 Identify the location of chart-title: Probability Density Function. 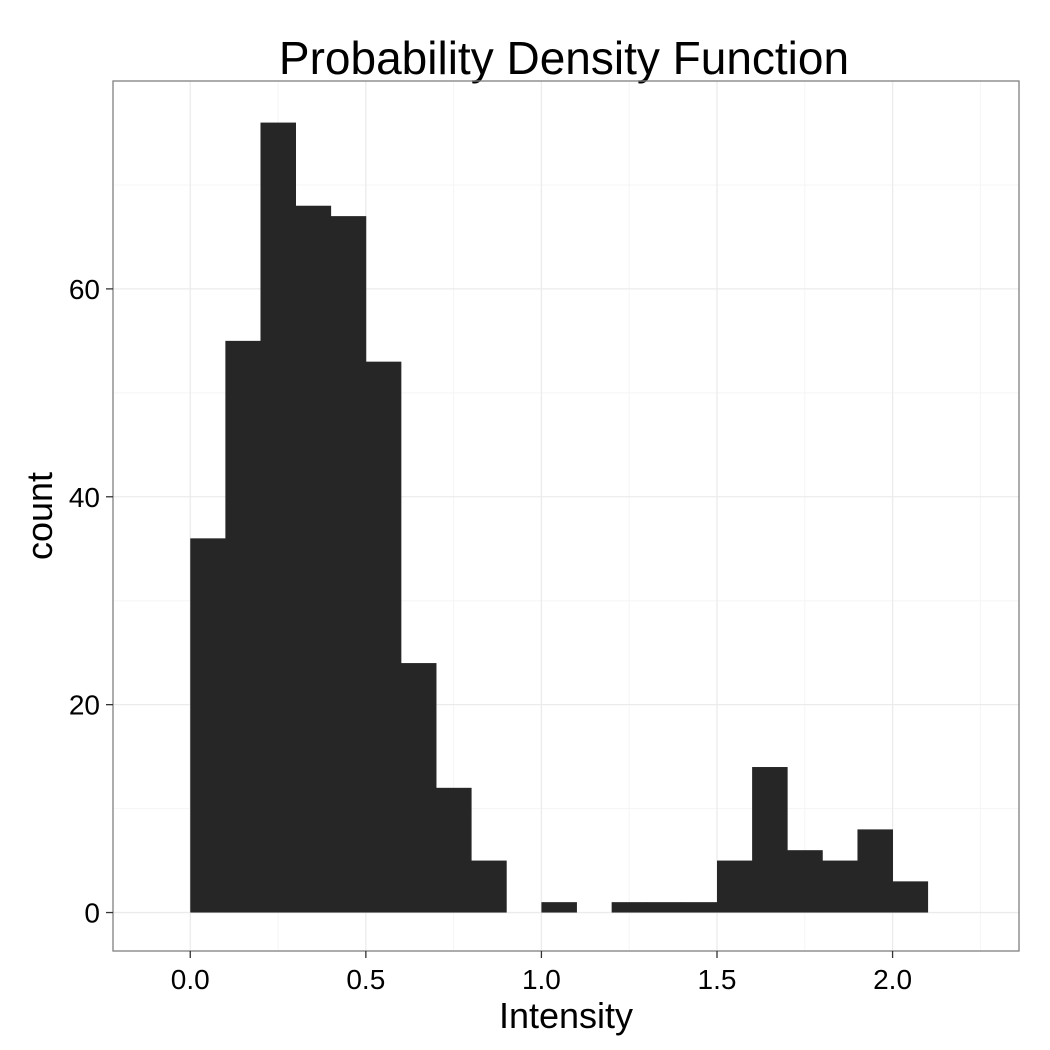
(564, 58).